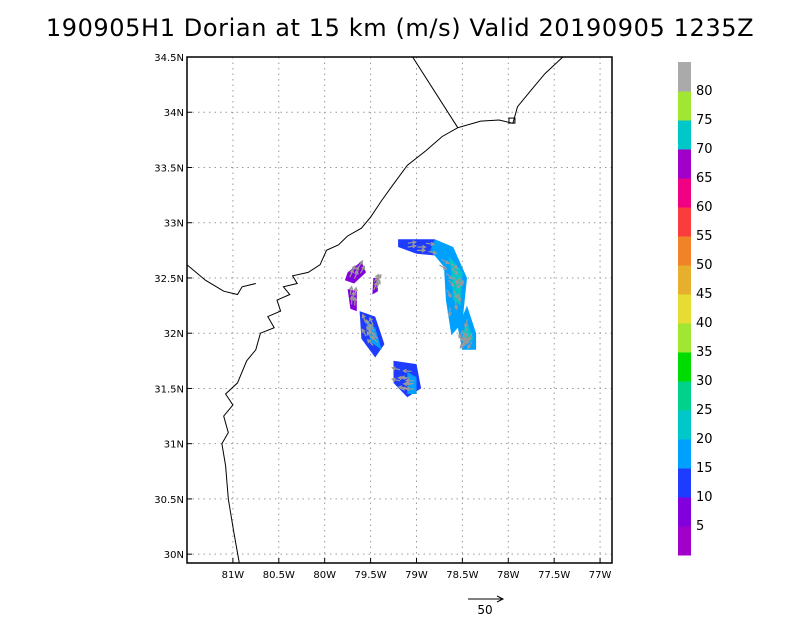 Image resolution: width=800 pixels, height=618 pixels. Describe the element at coordinates (704, 323) in the screenshot. I see `colorbar-label: 40` at that location.